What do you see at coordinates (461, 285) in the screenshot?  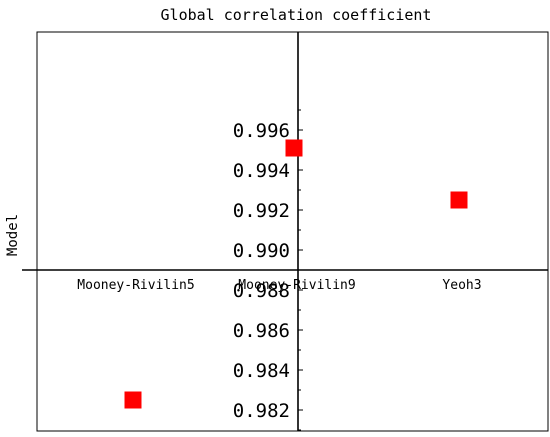 I see `category-label: Yeoh3` at bounding box center [461, 285].